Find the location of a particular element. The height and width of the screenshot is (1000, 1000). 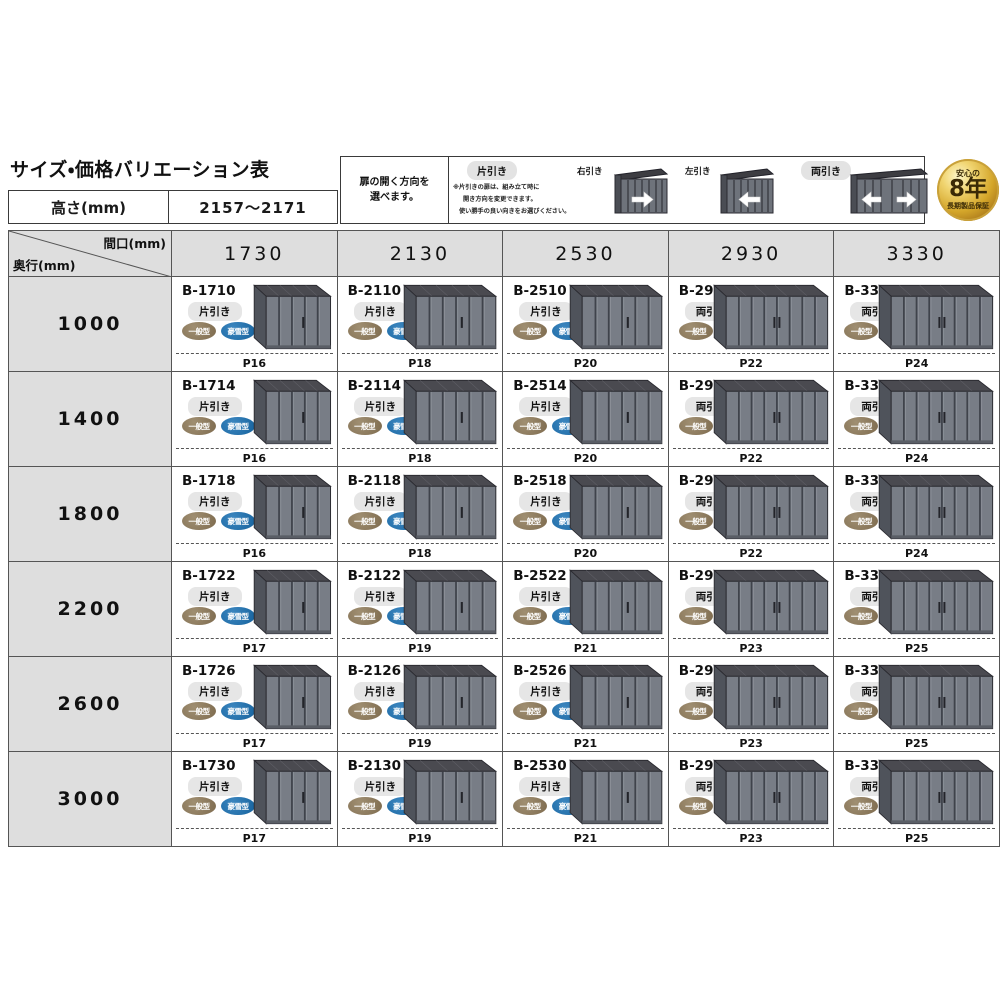

product-cell-B-3310: B-3310両引き一般型多雪型P24 is located at coordinates (916, 324).